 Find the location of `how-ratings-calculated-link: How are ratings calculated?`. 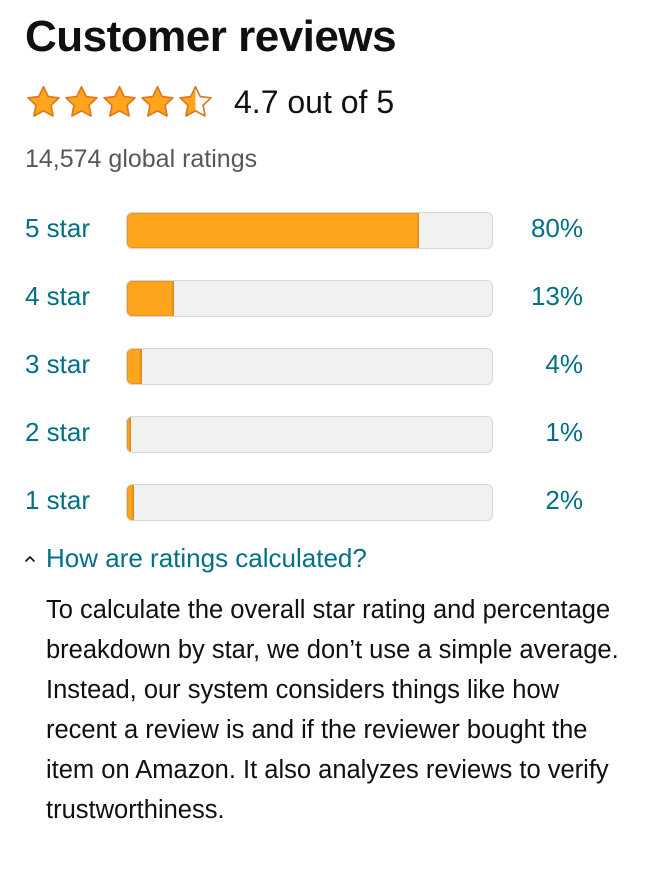

how-ratings-calculated-link: How are ratings calculated? is located at coordinates (206, 558).